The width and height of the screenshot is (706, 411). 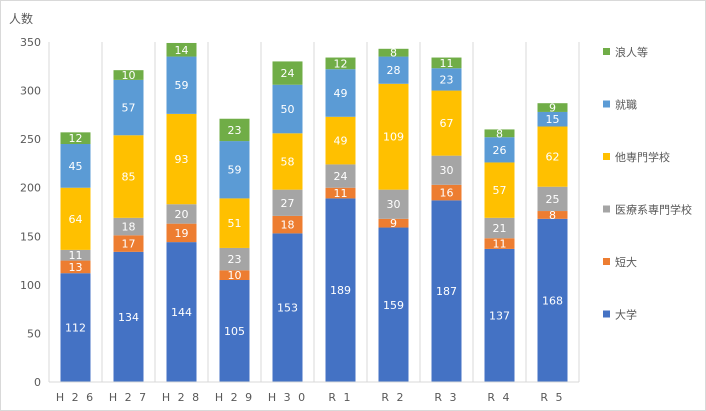 I want to click on y-tick-label: 100, so click(x=30, y=285).